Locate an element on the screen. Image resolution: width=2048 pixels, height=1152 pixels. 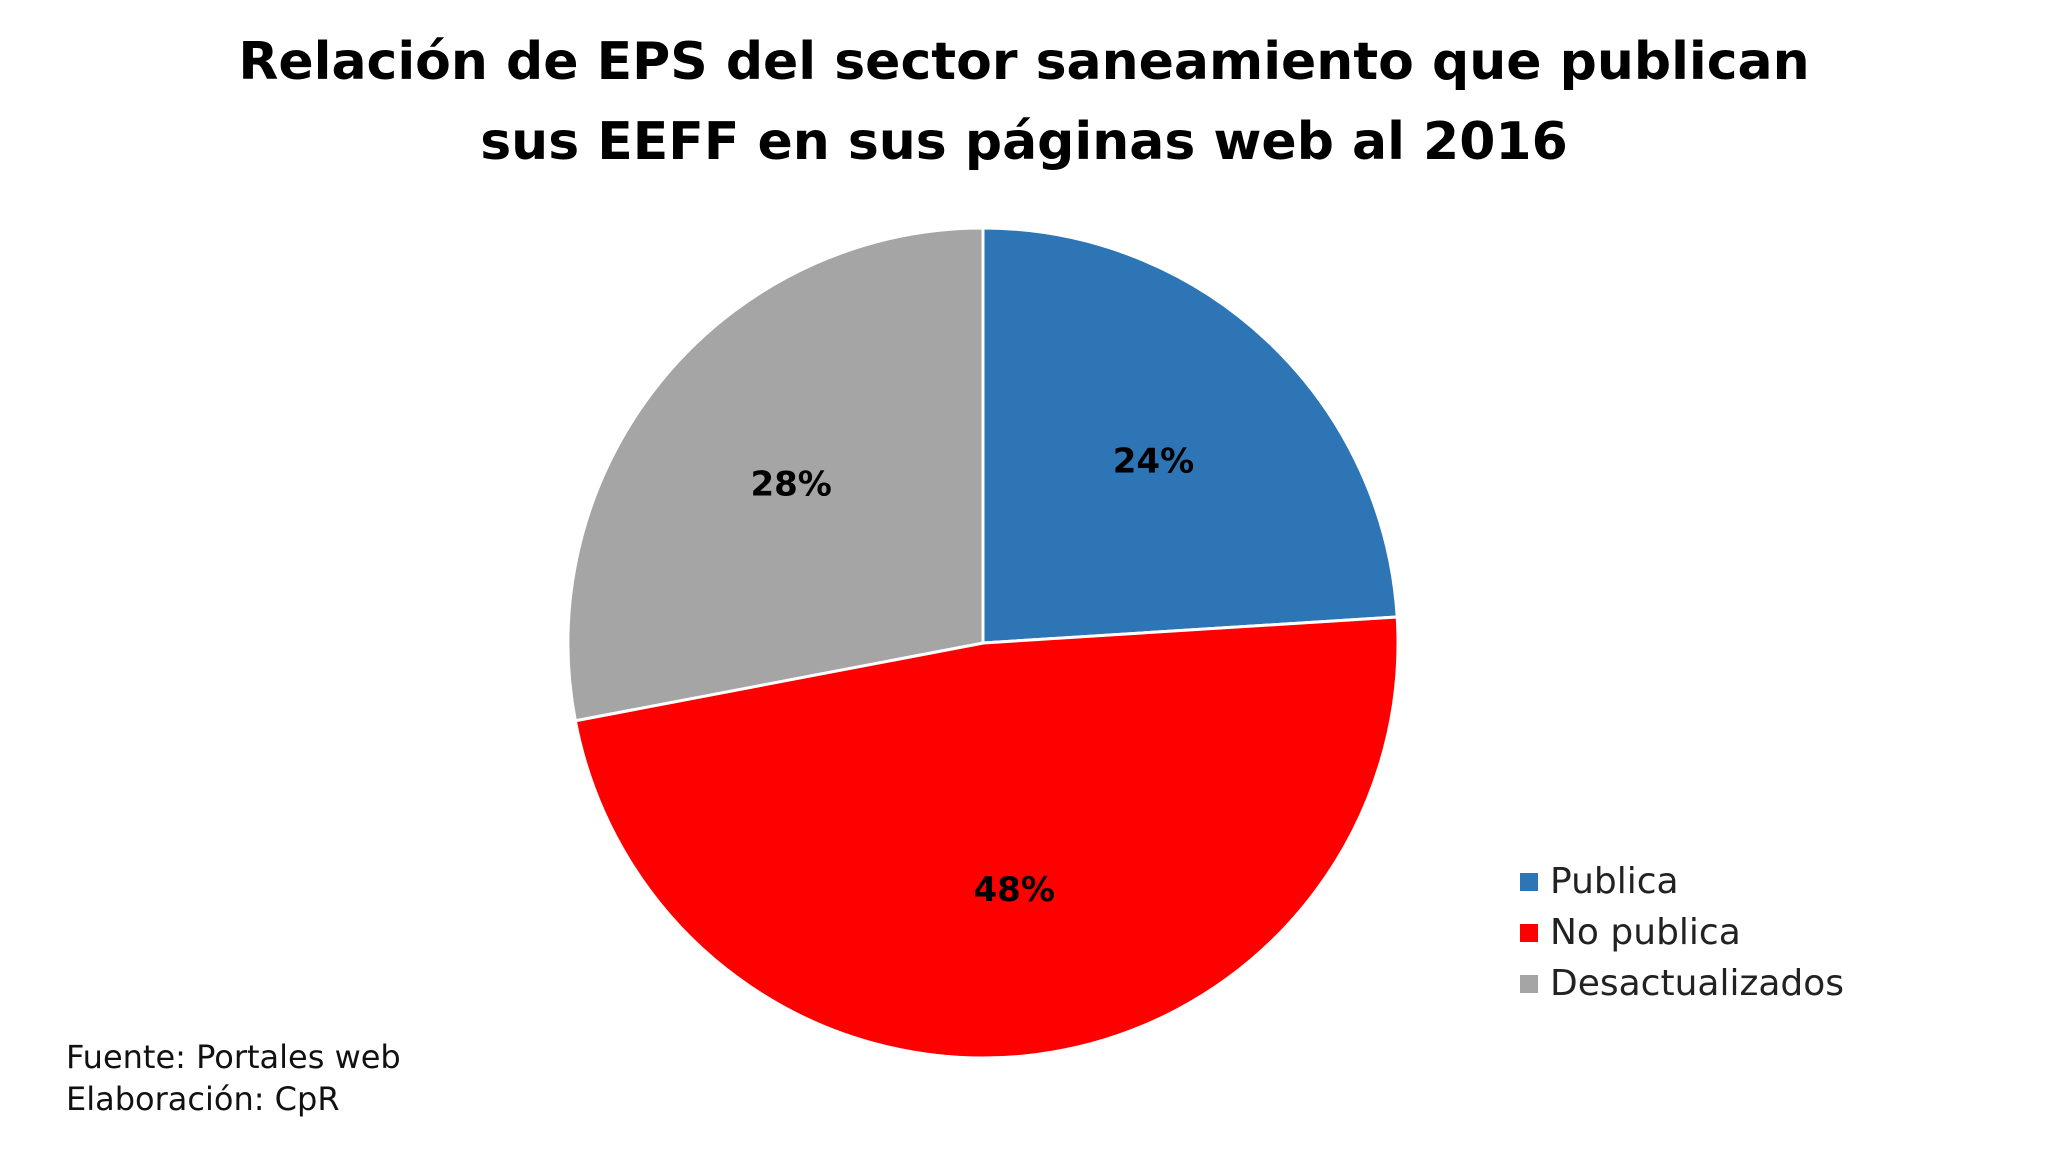
pie-slice-desactualizados is located at coordinates (775, 474).